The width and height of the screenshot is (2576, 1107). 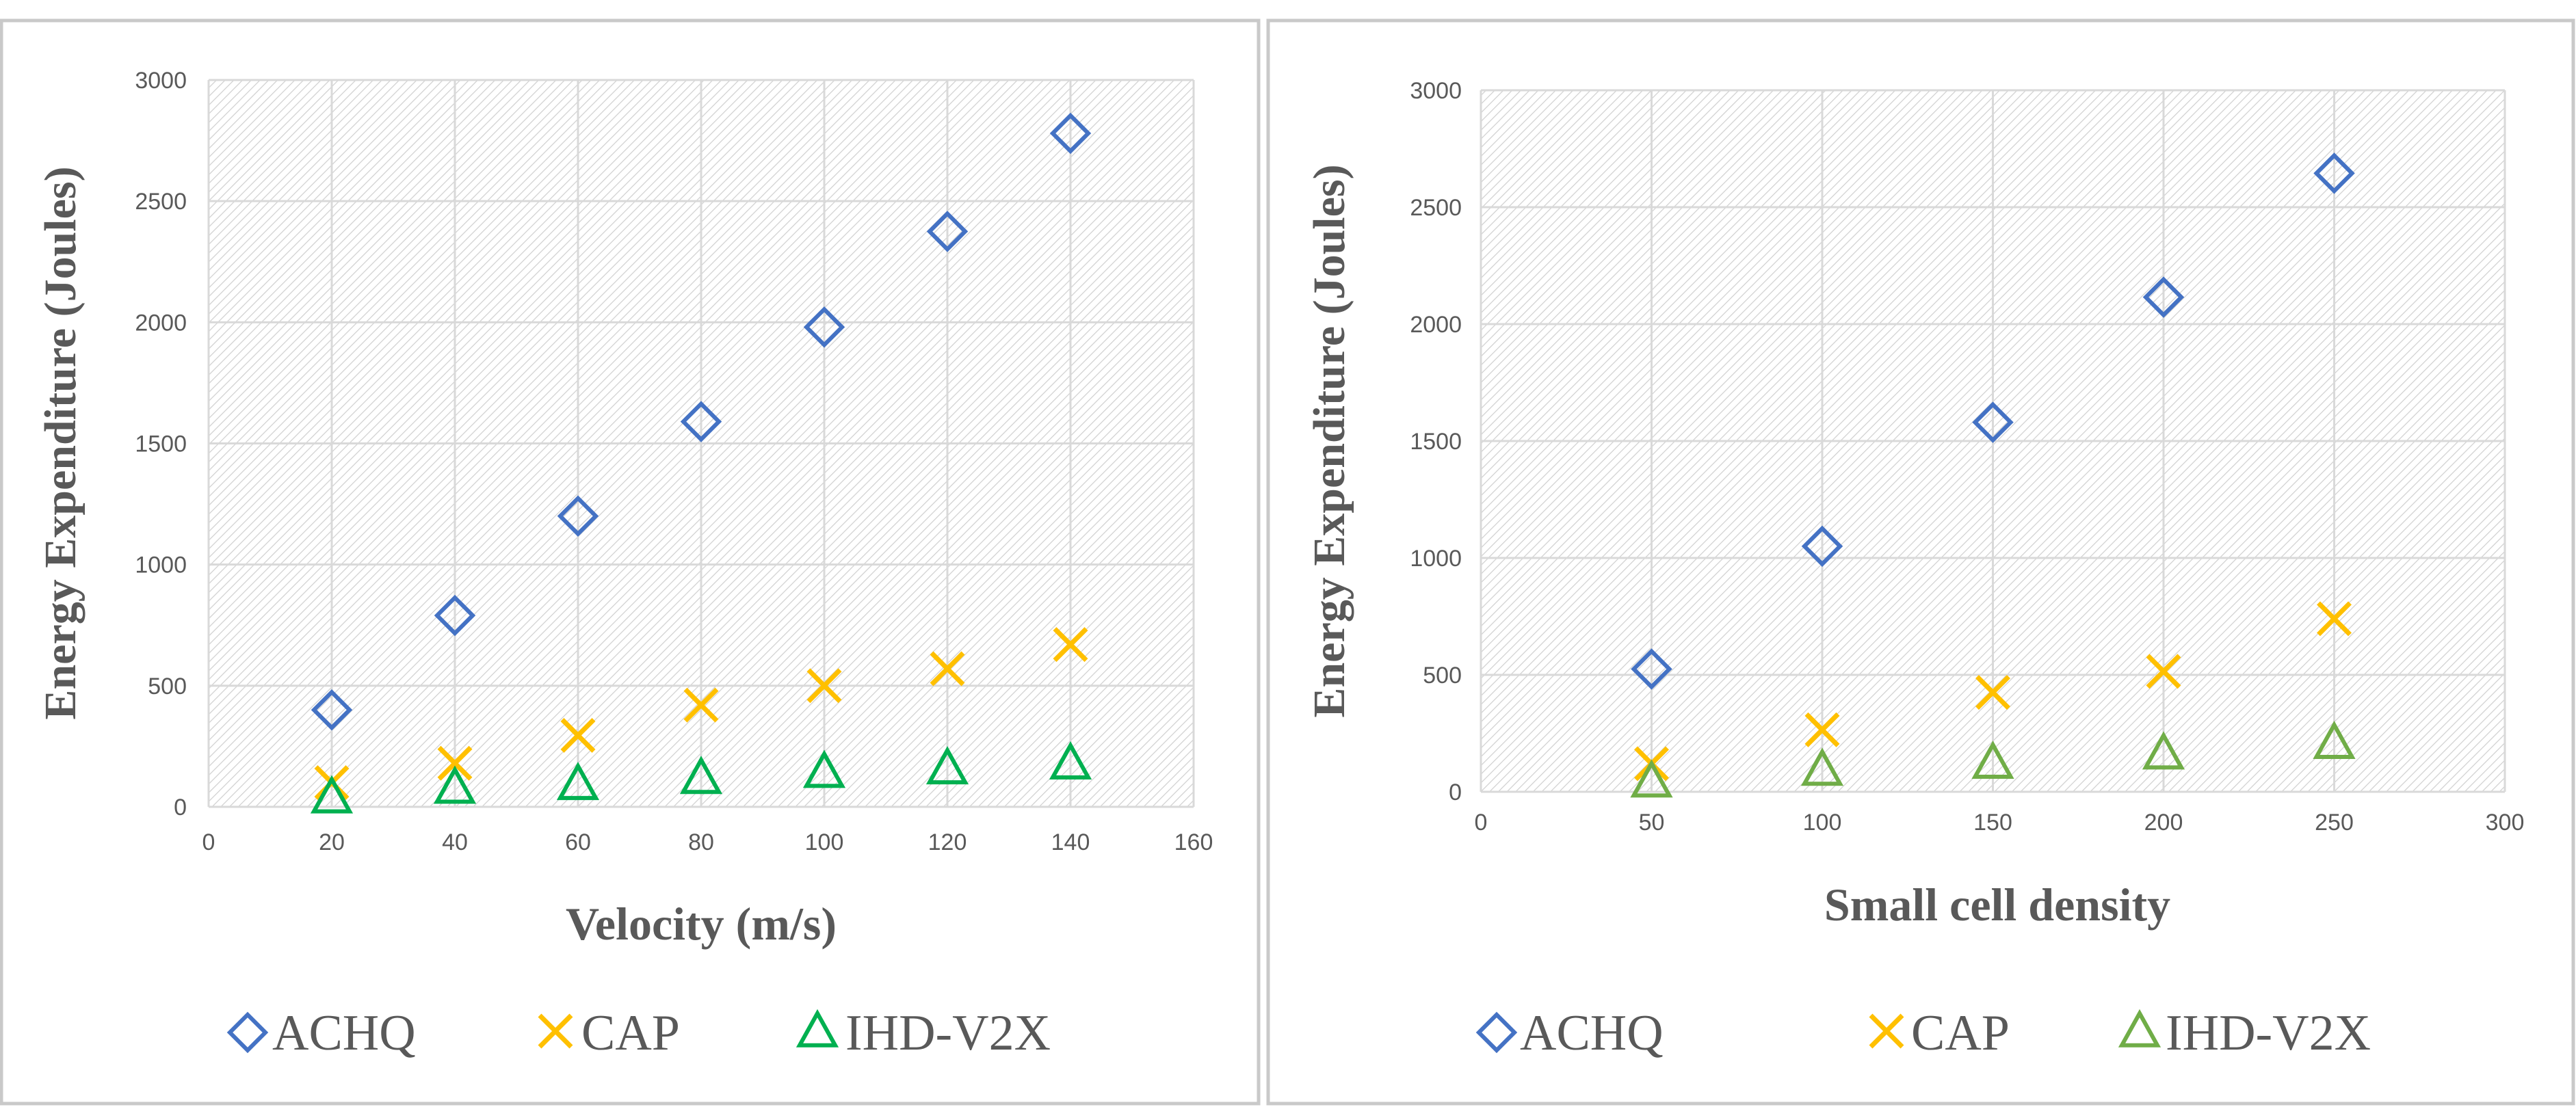 I want to click on x-tick-label: 80, so click(x=701, y=842).